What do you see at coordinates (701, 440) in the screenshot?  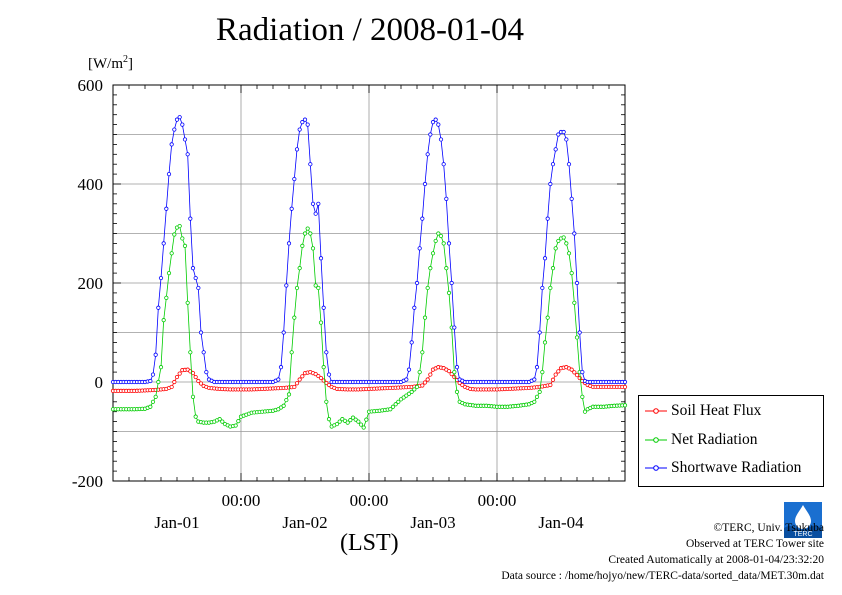 I see `legend-item-net-radiation: Net Radiation` at bounding box center [701, 440].